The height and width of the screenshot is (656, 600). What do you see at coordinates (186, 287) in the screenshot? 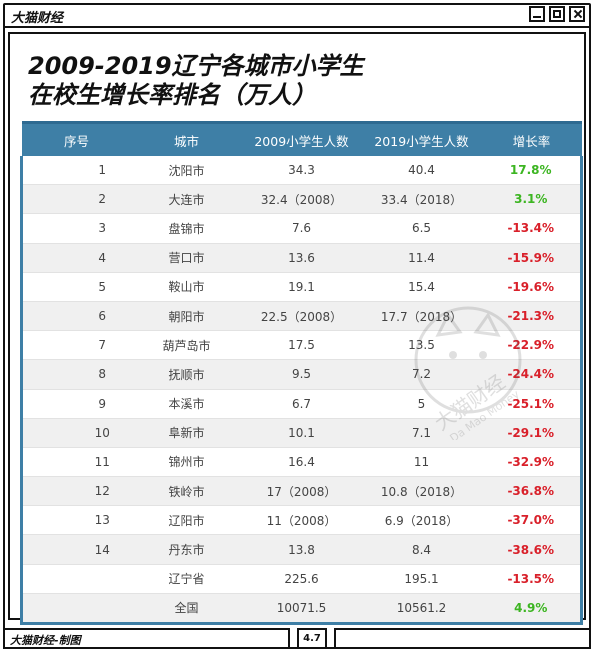
I see `city-cell: 鞍山市` at bounding box center [186, 287].